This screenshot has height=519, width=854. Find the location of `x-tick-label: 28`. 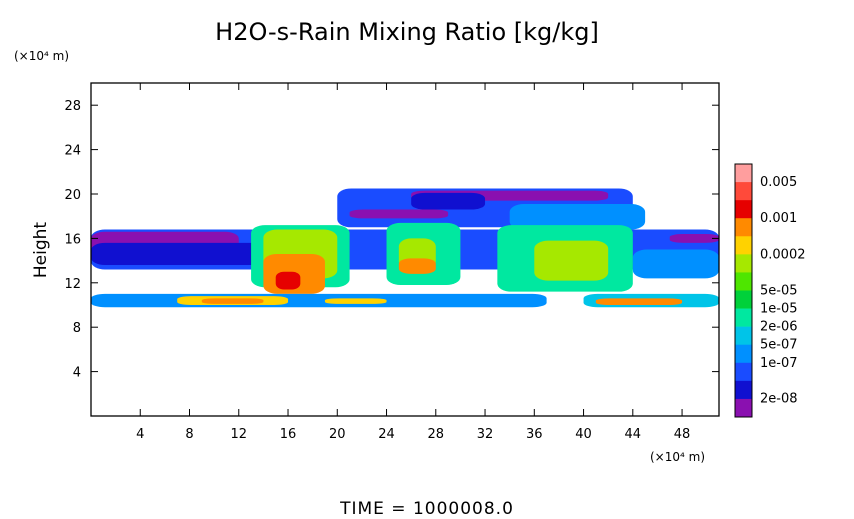

x-tick-label: 28 is located at coordinates (436, 434).